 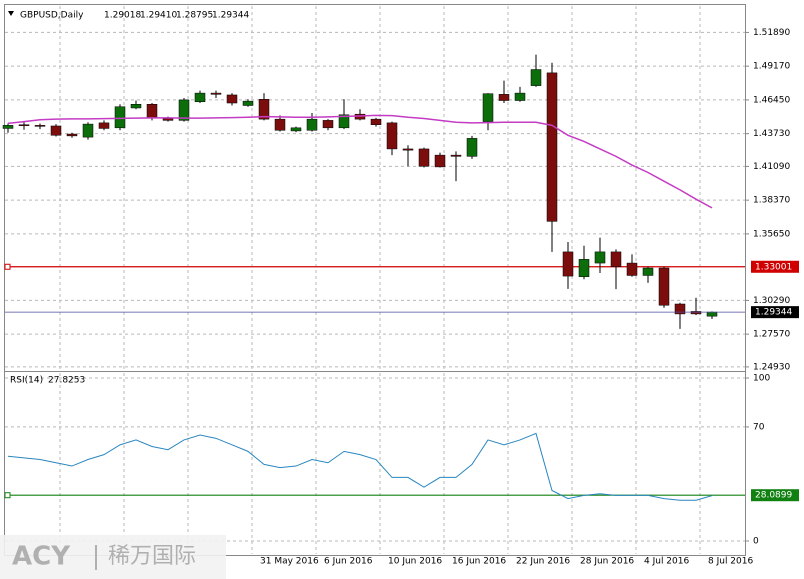 I want to click on y-tick-label: 1.51890, so click(x=771, y=33).